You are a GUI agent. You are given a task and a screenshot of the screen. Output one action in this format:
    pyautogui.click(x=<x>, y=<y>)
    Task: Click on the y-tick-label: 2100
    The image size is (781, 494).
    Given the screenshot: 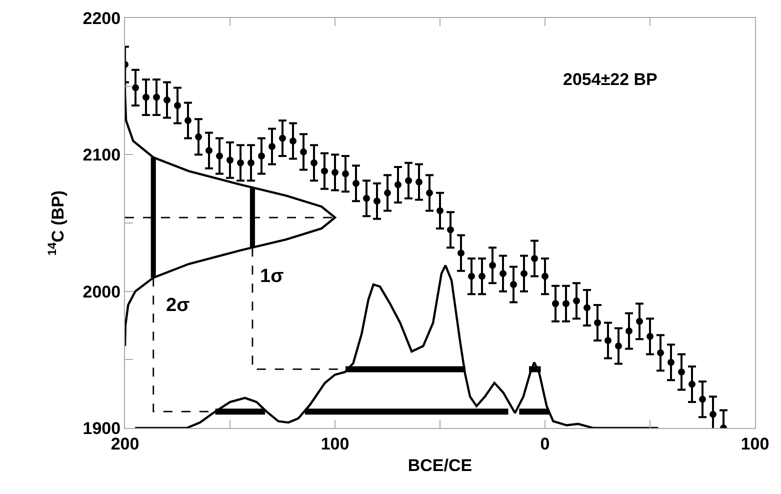 What is the action you would take?
    pyautogui.click(x=101, y=155)
    